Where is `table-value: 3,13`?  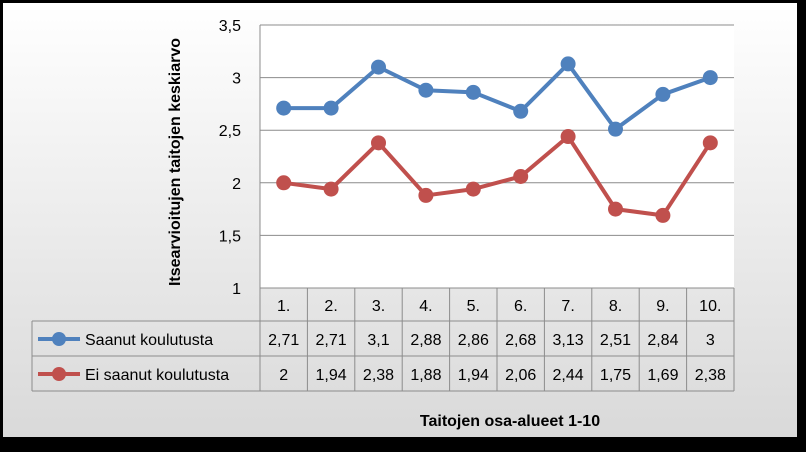
table-value: 3,13 is located at coordinates (568, 340).